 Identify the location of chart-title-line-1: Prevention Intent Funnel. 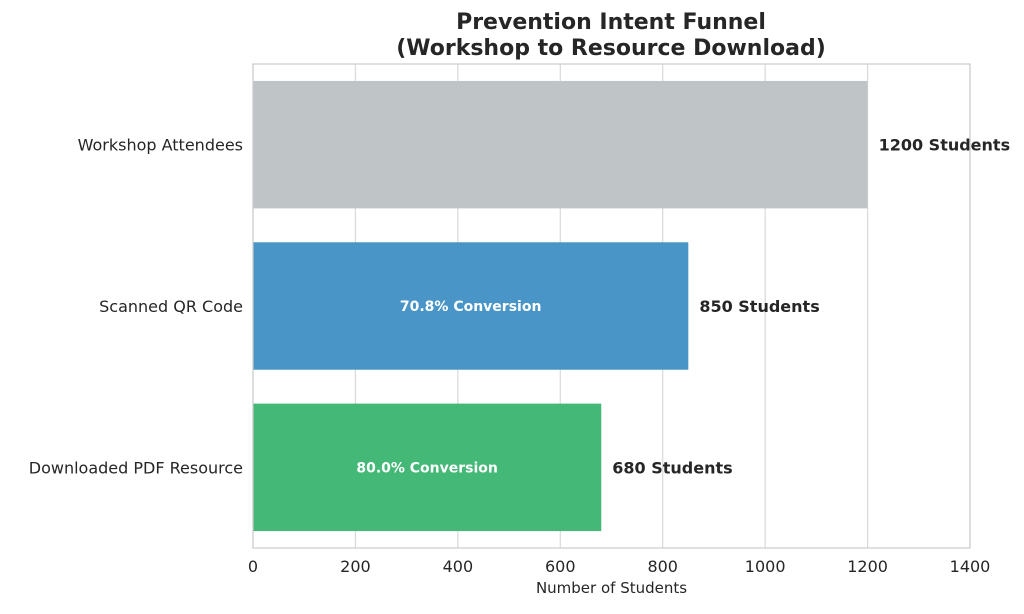
(611, 22).